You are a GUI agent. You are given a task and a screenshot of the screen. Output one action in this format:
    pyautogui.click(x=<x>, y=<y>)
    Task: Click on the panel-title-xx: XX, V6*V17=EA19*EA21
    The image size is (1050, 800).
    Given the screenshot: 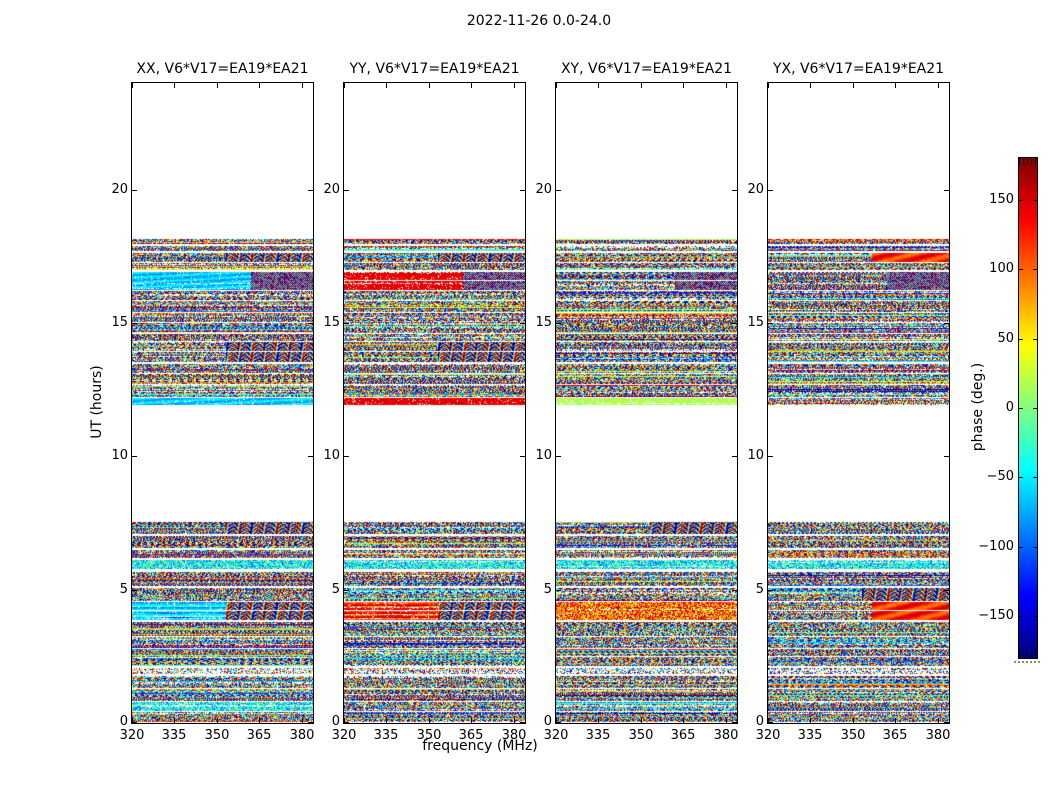 What is the action you would take?
    pyautogui.click(x=222, y=69)
    